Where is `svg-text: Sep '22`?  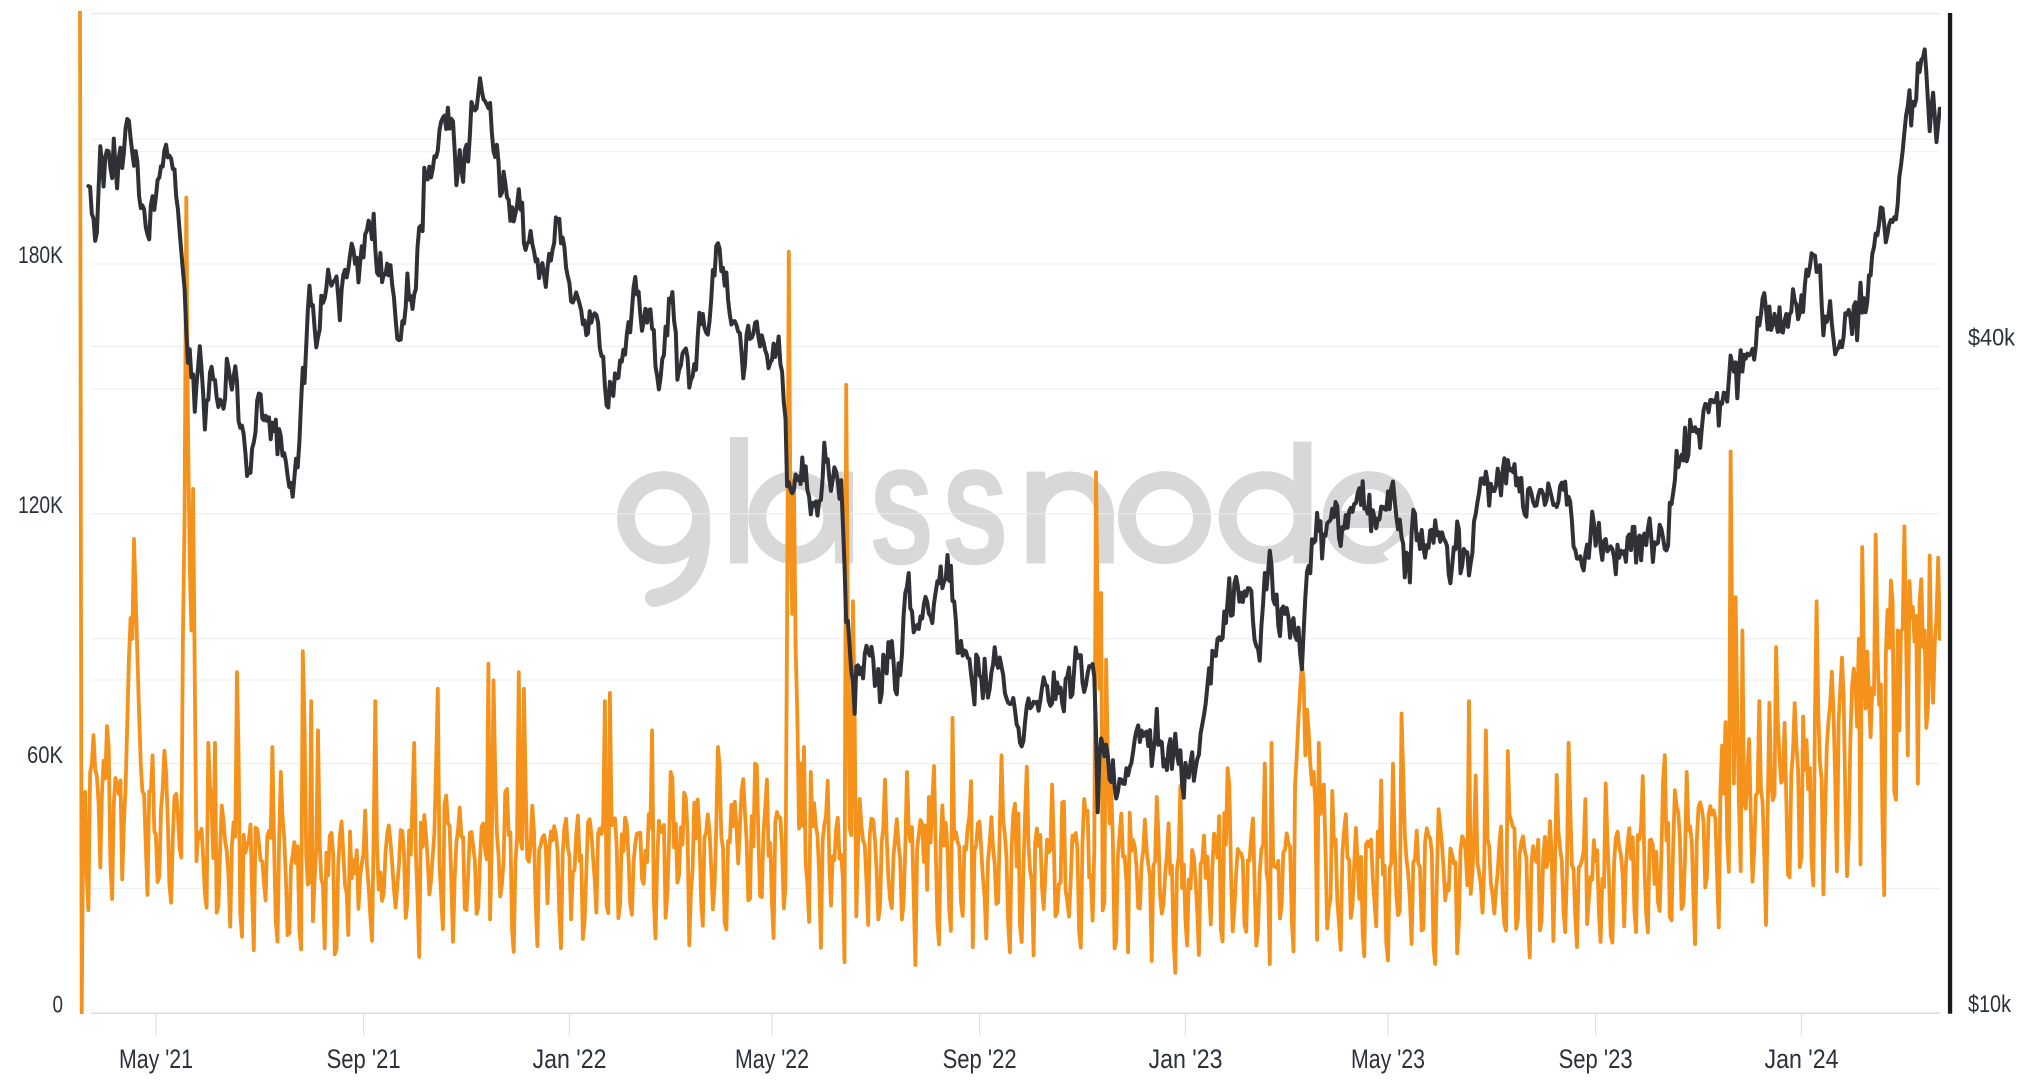
svg-text: Sep '22 is located at coordinates (980, 1059).